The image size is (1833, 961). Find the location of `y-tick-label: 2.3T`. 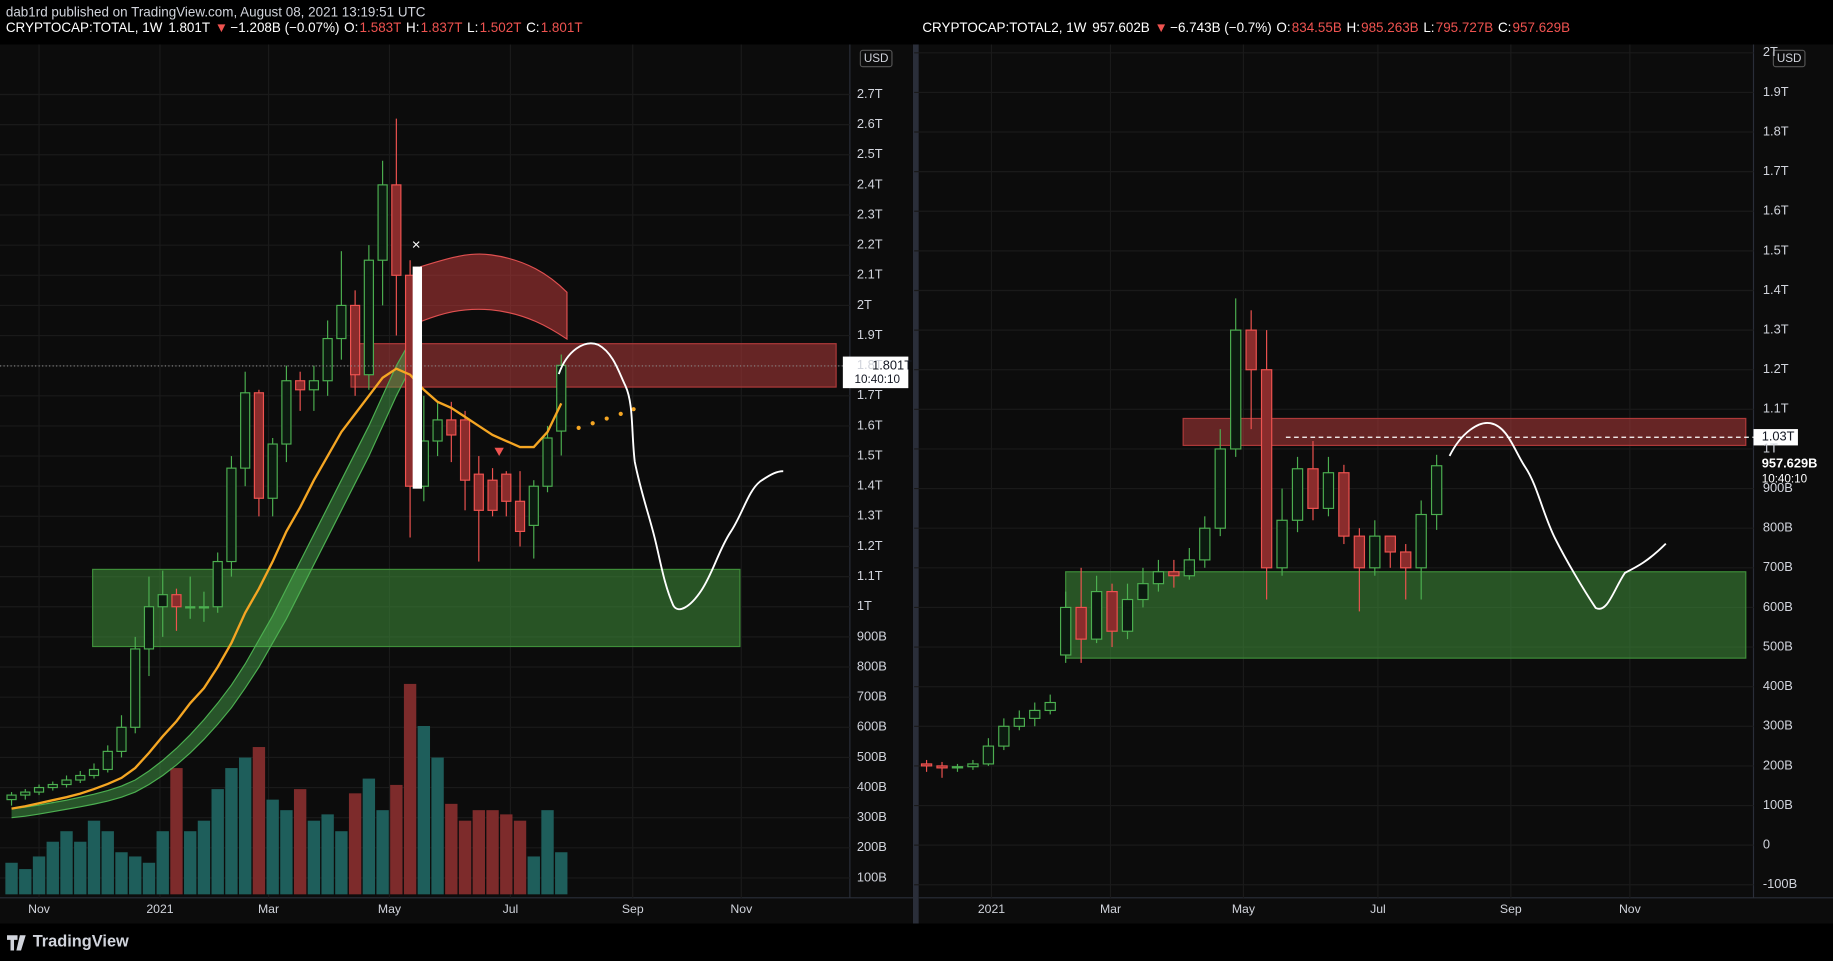

y-tick-label: 2.3T is located at coordinates (870, 213).